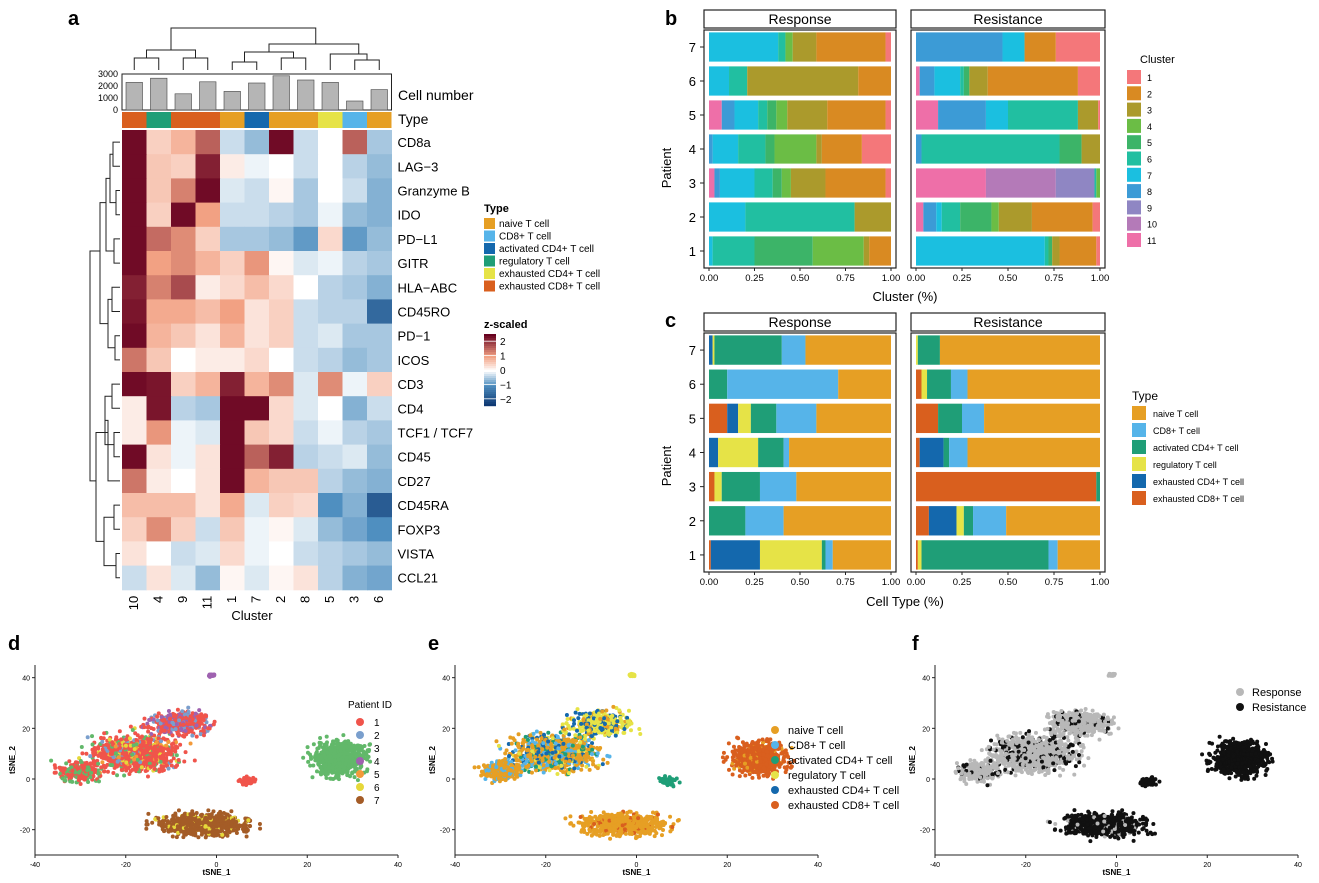  I want to click on type-legend-swatch, so click(489, 286).